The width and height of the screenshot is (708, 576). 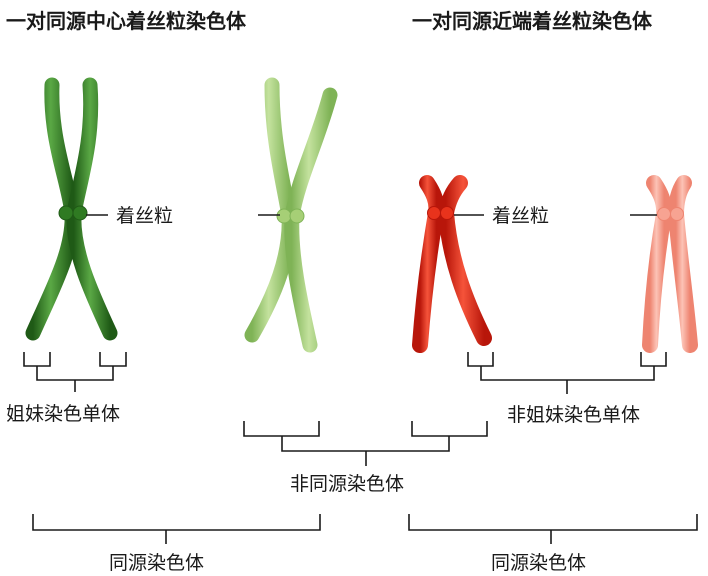 I want to click on centromere-red, so click(x=440, y=213).